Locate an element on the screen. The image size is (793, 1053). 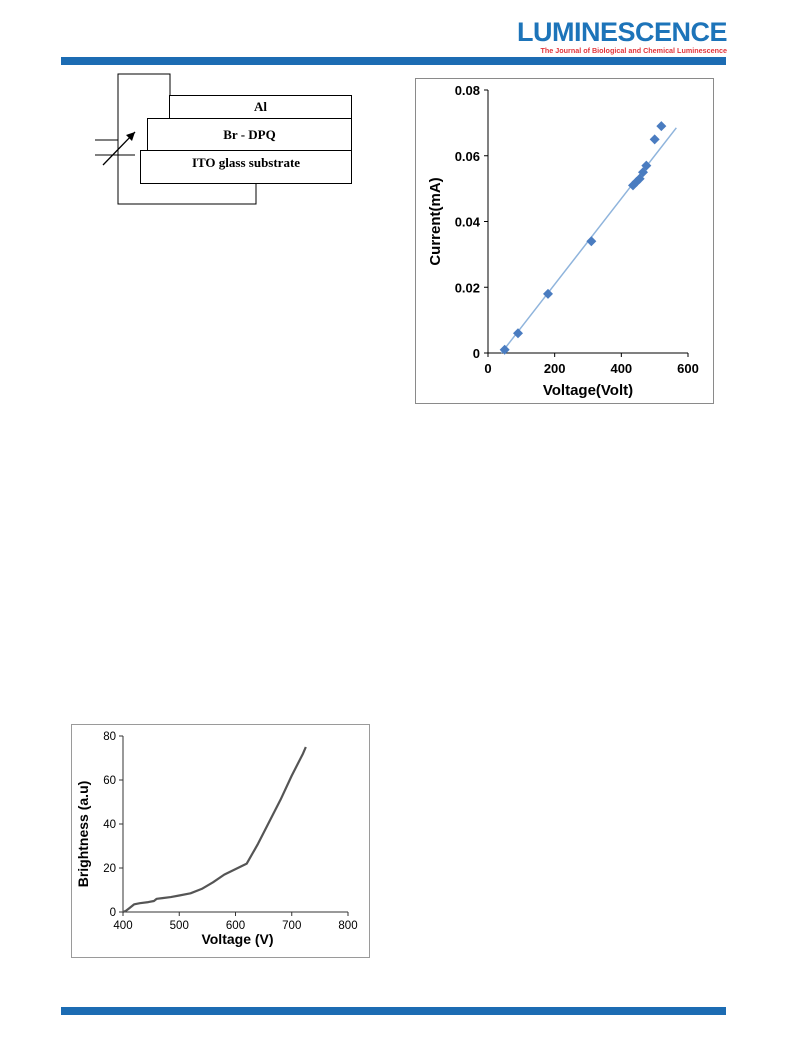
y-tick-label: 80 is located at coordinates (109, 737).